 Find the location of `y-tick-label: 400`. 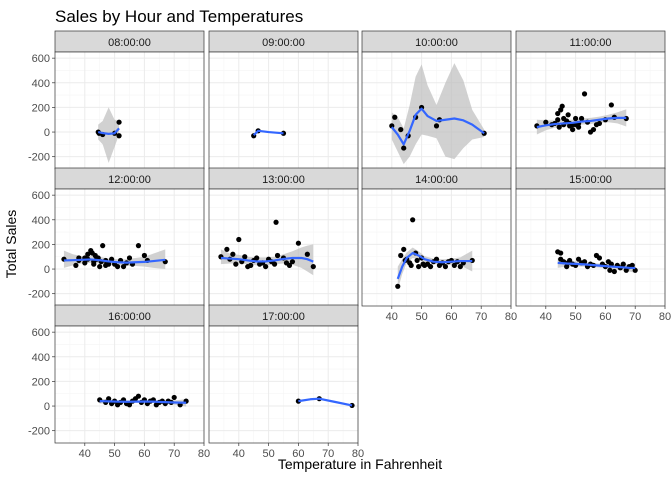

y-tick-label: 400 is located at coordinates (41, 84).